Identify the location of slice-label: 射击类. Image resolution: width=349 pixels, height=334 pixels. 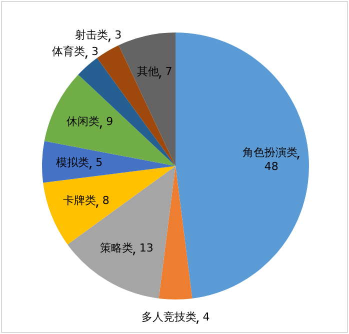
(91, 35).